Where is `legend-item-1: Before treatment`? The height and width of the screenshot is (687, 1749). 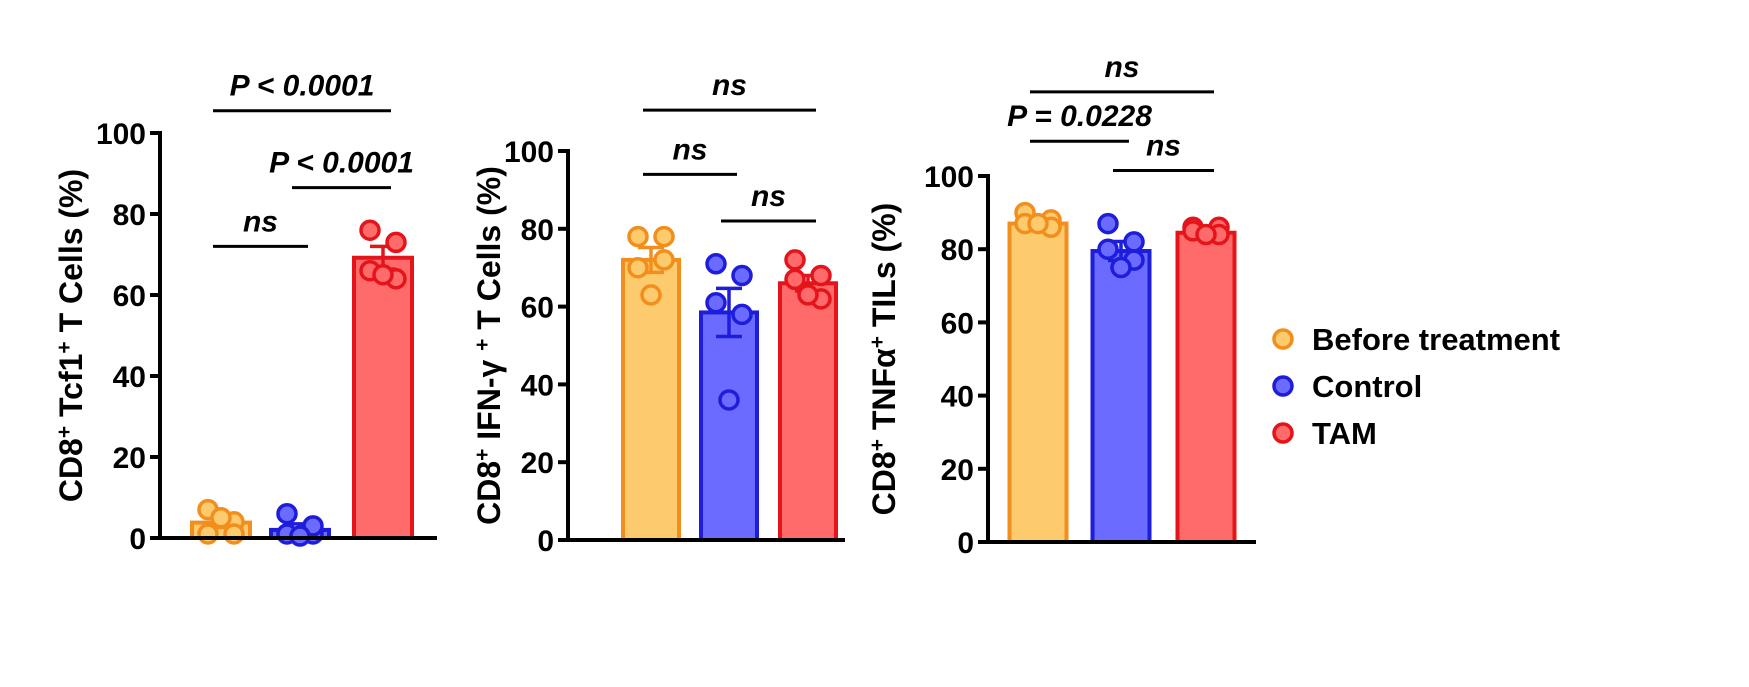
legend-item-1: Before treatment is located at coordinates (1416, 339).